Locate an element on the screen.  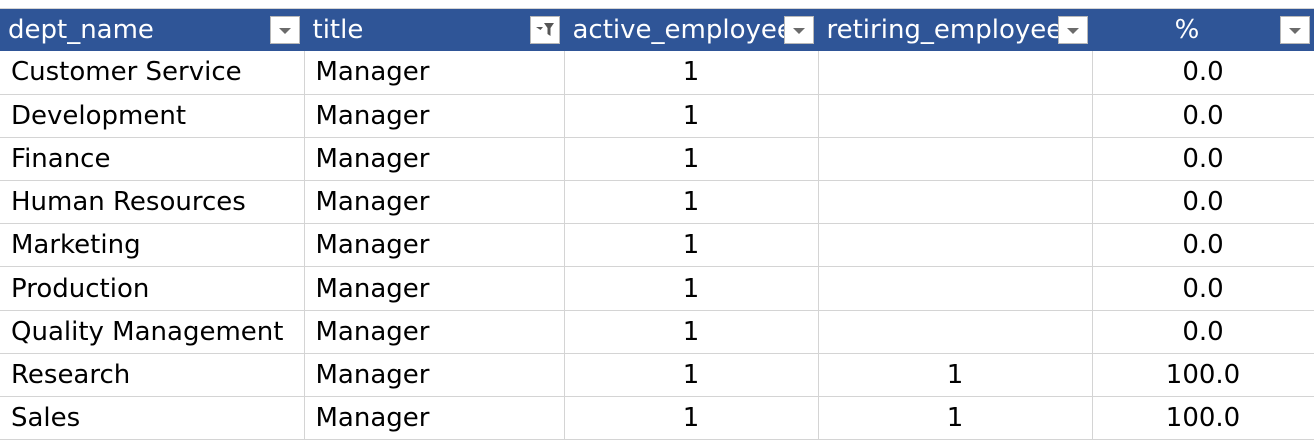
table-row: Finance Manager 1 0.0 is located at coordinates (657, 159).